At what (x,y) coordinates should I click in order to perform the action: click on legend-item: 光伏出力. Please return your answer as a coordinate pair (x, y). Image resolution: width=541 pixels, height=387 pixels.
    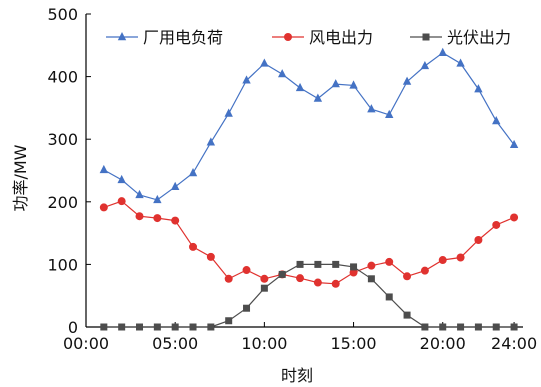
    Looking at the image, I should click on (460, 37).